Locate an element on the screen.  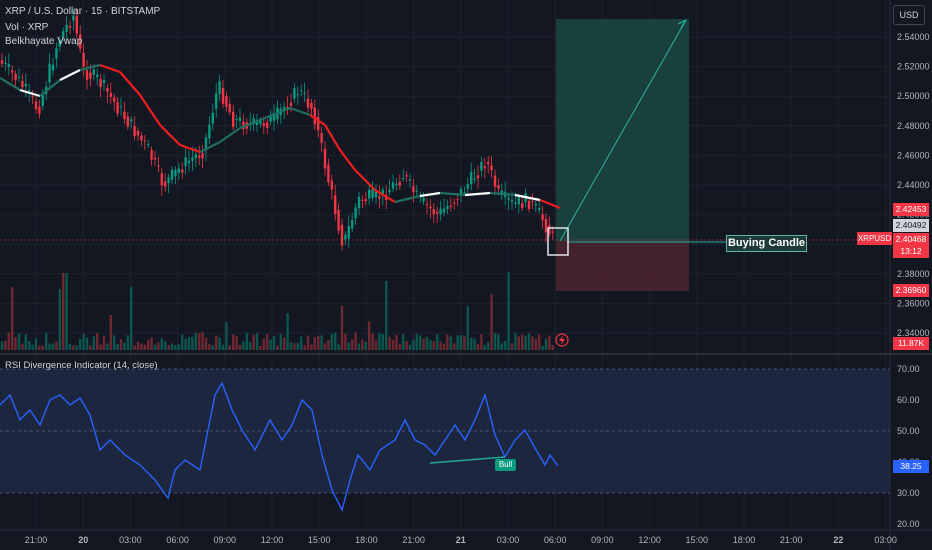
volume-indicator-label: Vol · XRP is located at coordinates (27, 27).